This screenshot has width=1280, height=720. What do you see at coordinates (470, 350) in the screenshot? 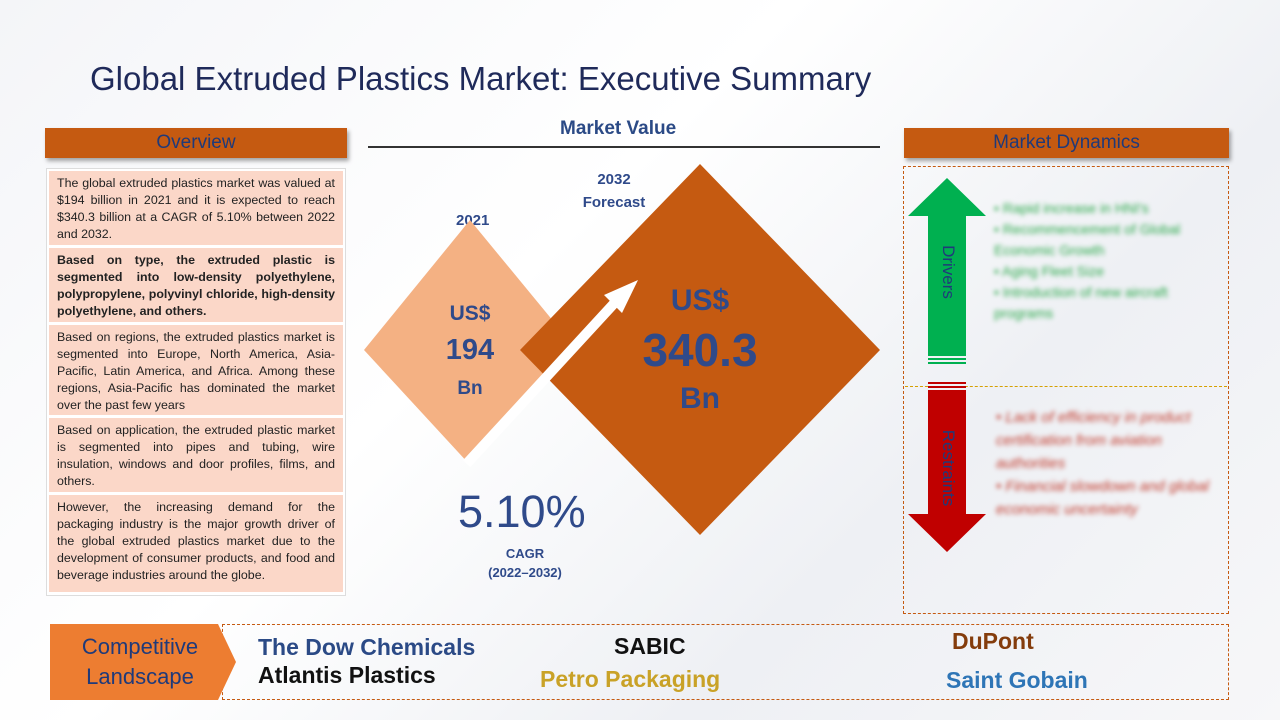
I see `value-2021: US$ 194 Bn` at bounding box center [470, 350].